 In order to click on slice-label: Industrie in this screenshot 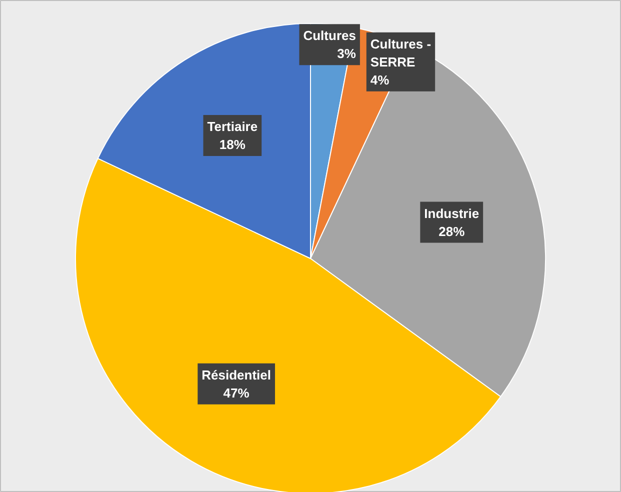, I will do `click(452, 213)`.